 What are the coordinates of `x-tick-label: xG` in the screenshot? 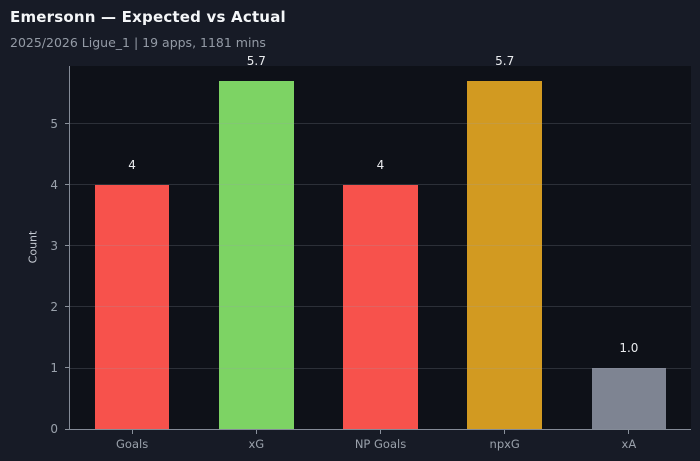 It's located at (256, 444).